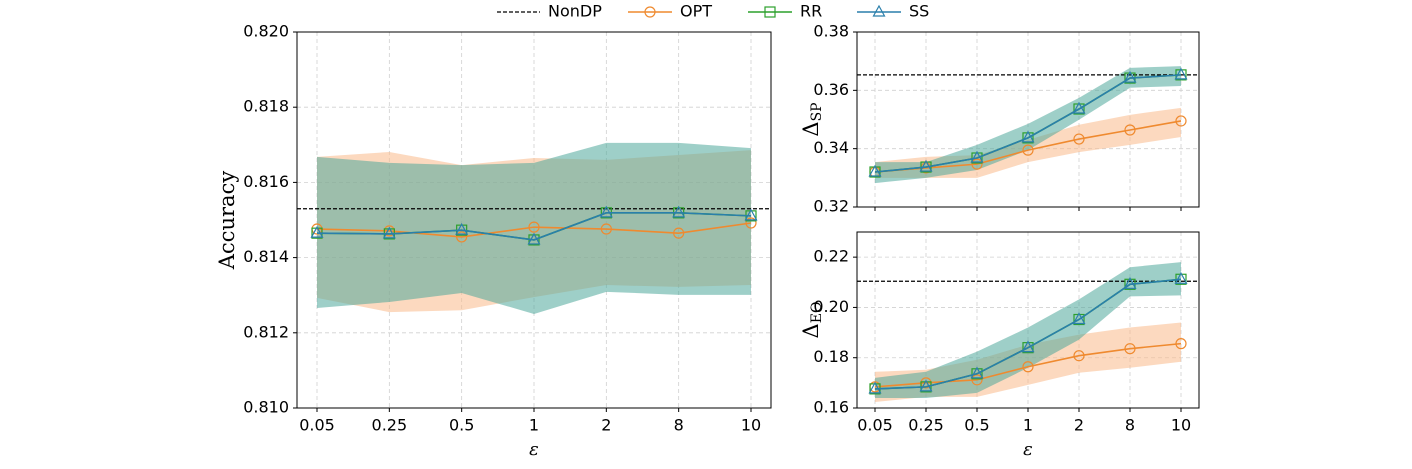 The image size is (1412, 469). What do you see at coordinates (831, 31) in the screenshot?
I see `y-tick-label: 0.38` at bounding box center [831, 31].